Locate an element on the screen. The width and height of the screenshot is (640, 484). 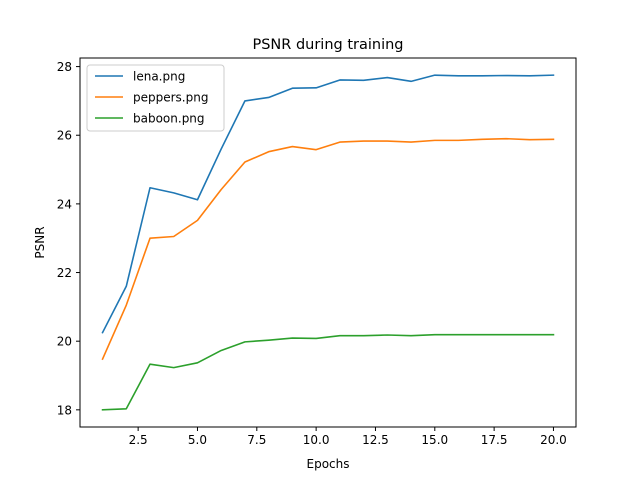
legend: lena.png peppers.png baboon.png is located at coordinates (155, 98).